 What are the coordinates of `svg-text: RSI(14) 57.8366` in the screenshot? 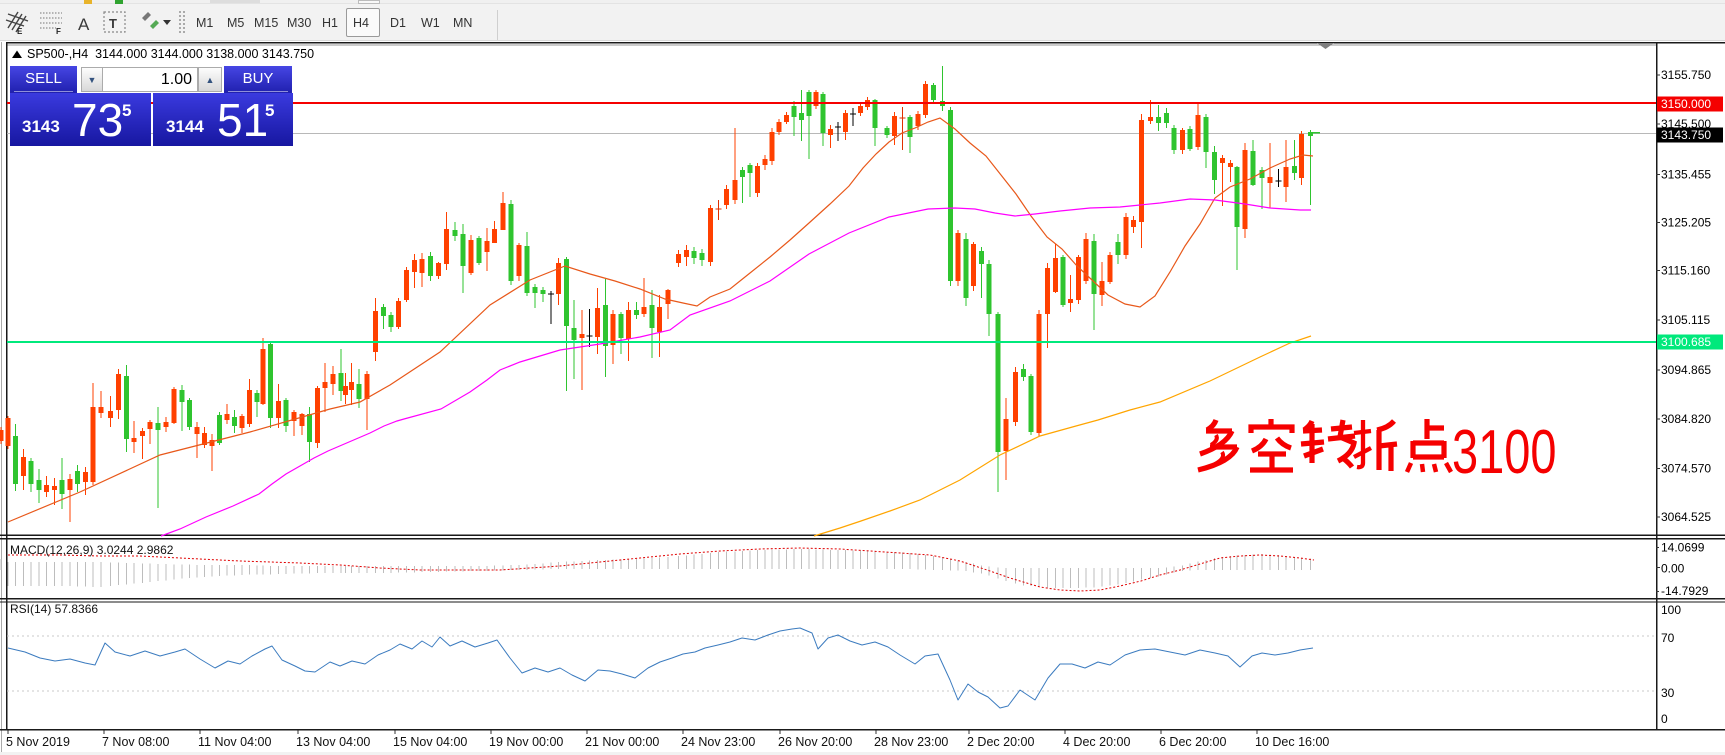 It's located at (54, 609).